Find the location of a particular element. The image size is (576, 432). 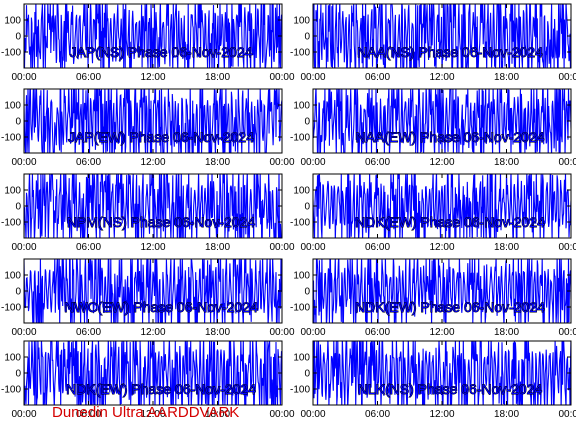

panel-title: NDK(EW) Phase 06-Nov-2024 is located at coordinates (450, 222).